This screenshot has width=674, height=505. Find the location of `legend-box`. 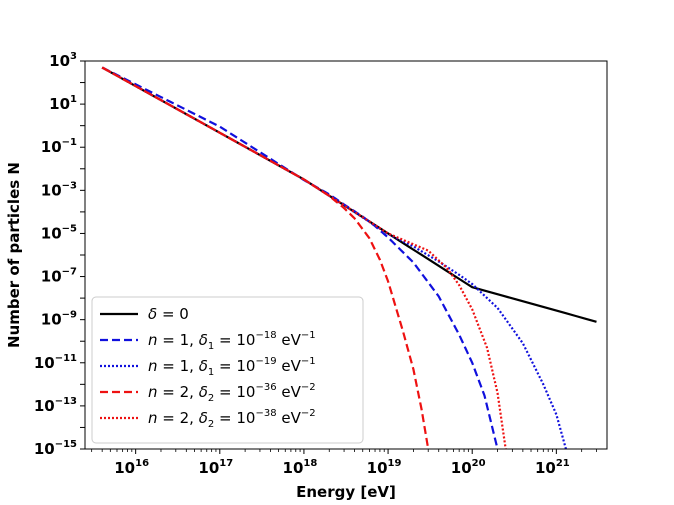

legend-box is located at coordinates (227, 370).